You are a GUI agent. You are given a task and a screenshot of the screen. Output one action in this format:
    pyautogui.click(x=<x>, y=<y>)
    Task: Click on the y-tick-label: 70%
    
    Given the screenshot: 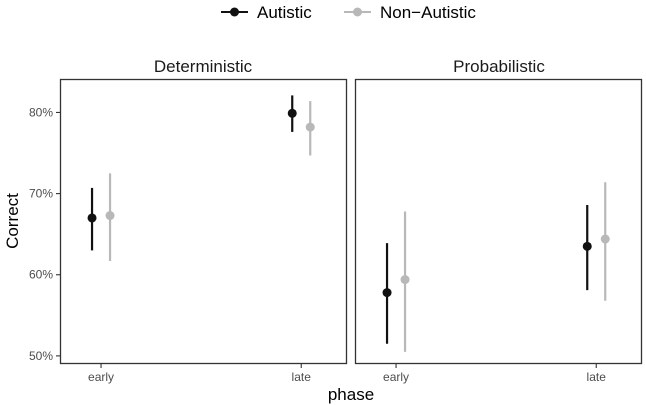 What is the action you would take?
    pyautogui.click(x=41, y=194)
    